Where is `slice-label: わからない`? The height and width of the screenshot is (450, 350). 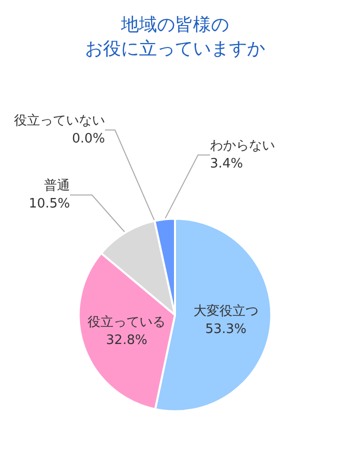 slice-label: わからない is located at coordinates (242, 146).